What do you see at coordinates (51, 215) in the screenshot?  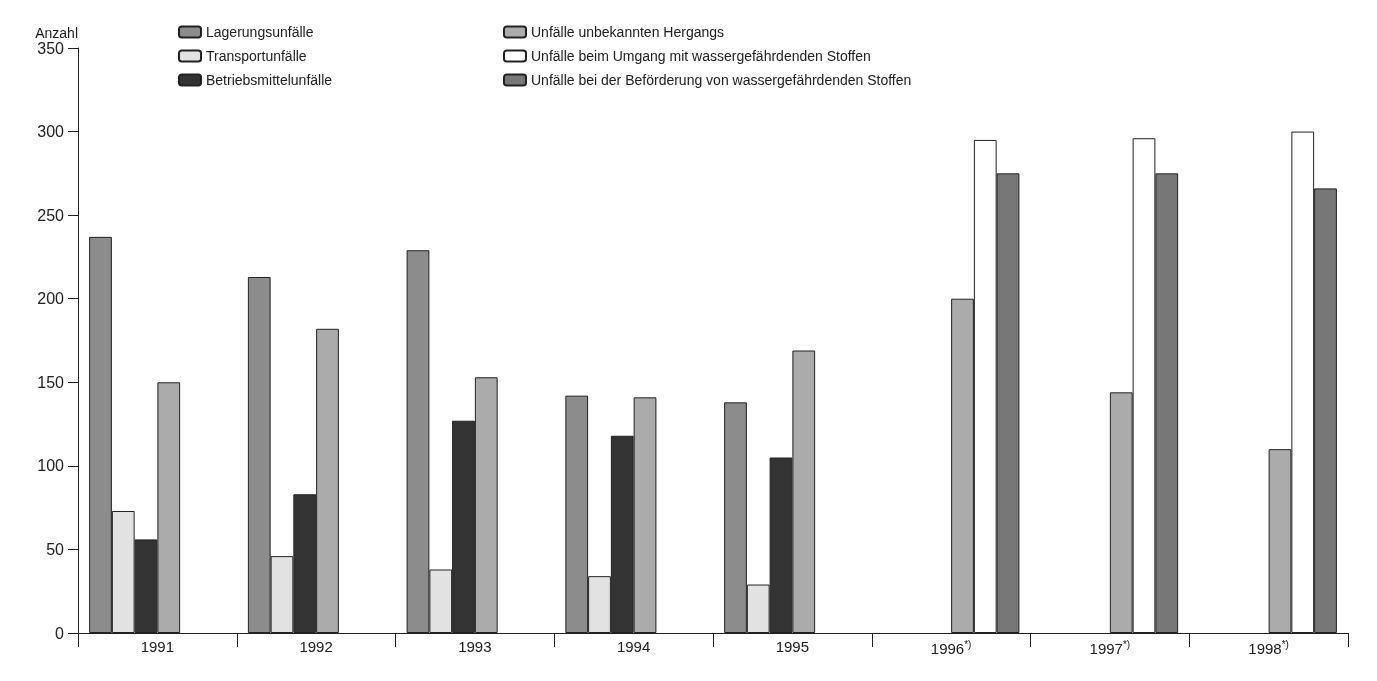 I see `y-tick-label: 250` at bounding box center [51, 215].